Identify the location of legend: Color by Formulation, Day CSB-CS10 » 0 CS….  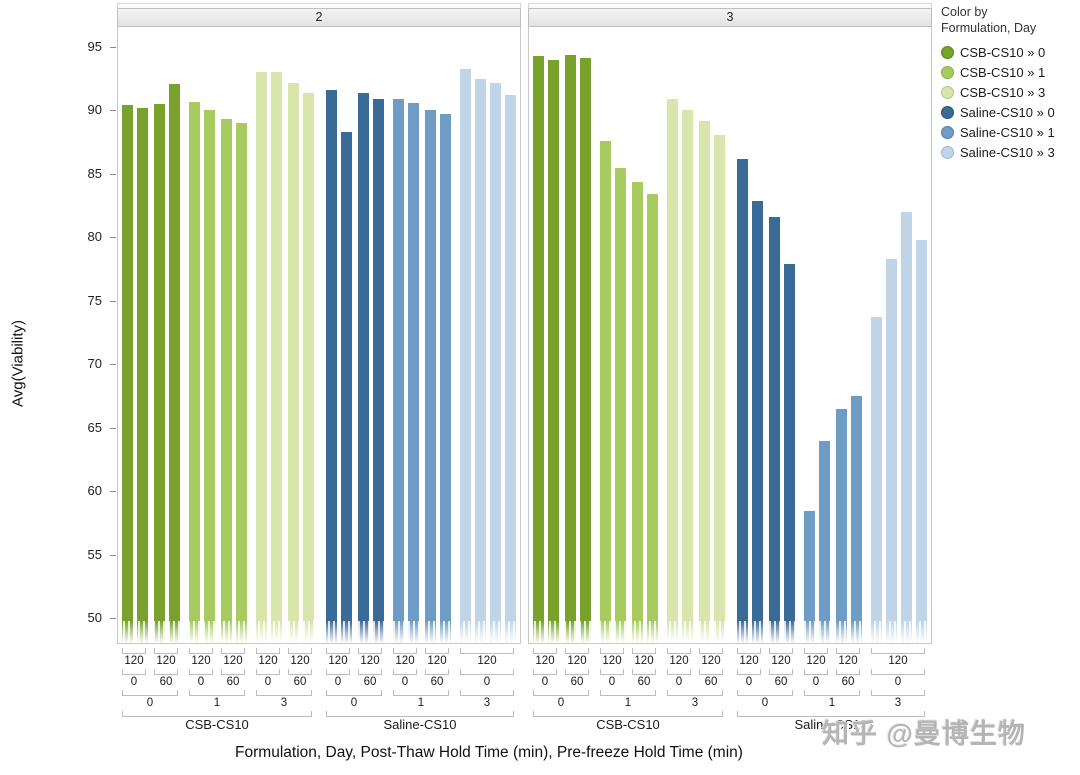
(1010, 83).